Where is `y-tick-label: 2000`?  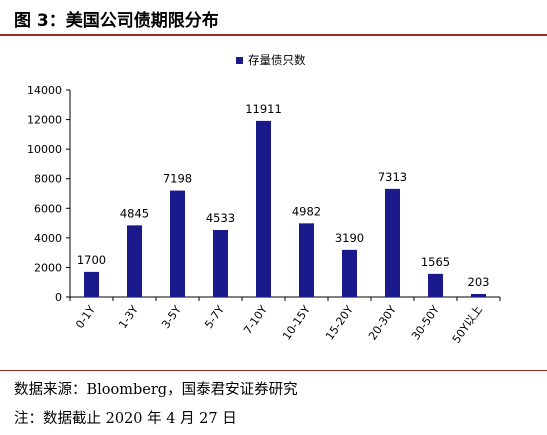 y-tick-label: 2000 is located at coordinates (48, 267).